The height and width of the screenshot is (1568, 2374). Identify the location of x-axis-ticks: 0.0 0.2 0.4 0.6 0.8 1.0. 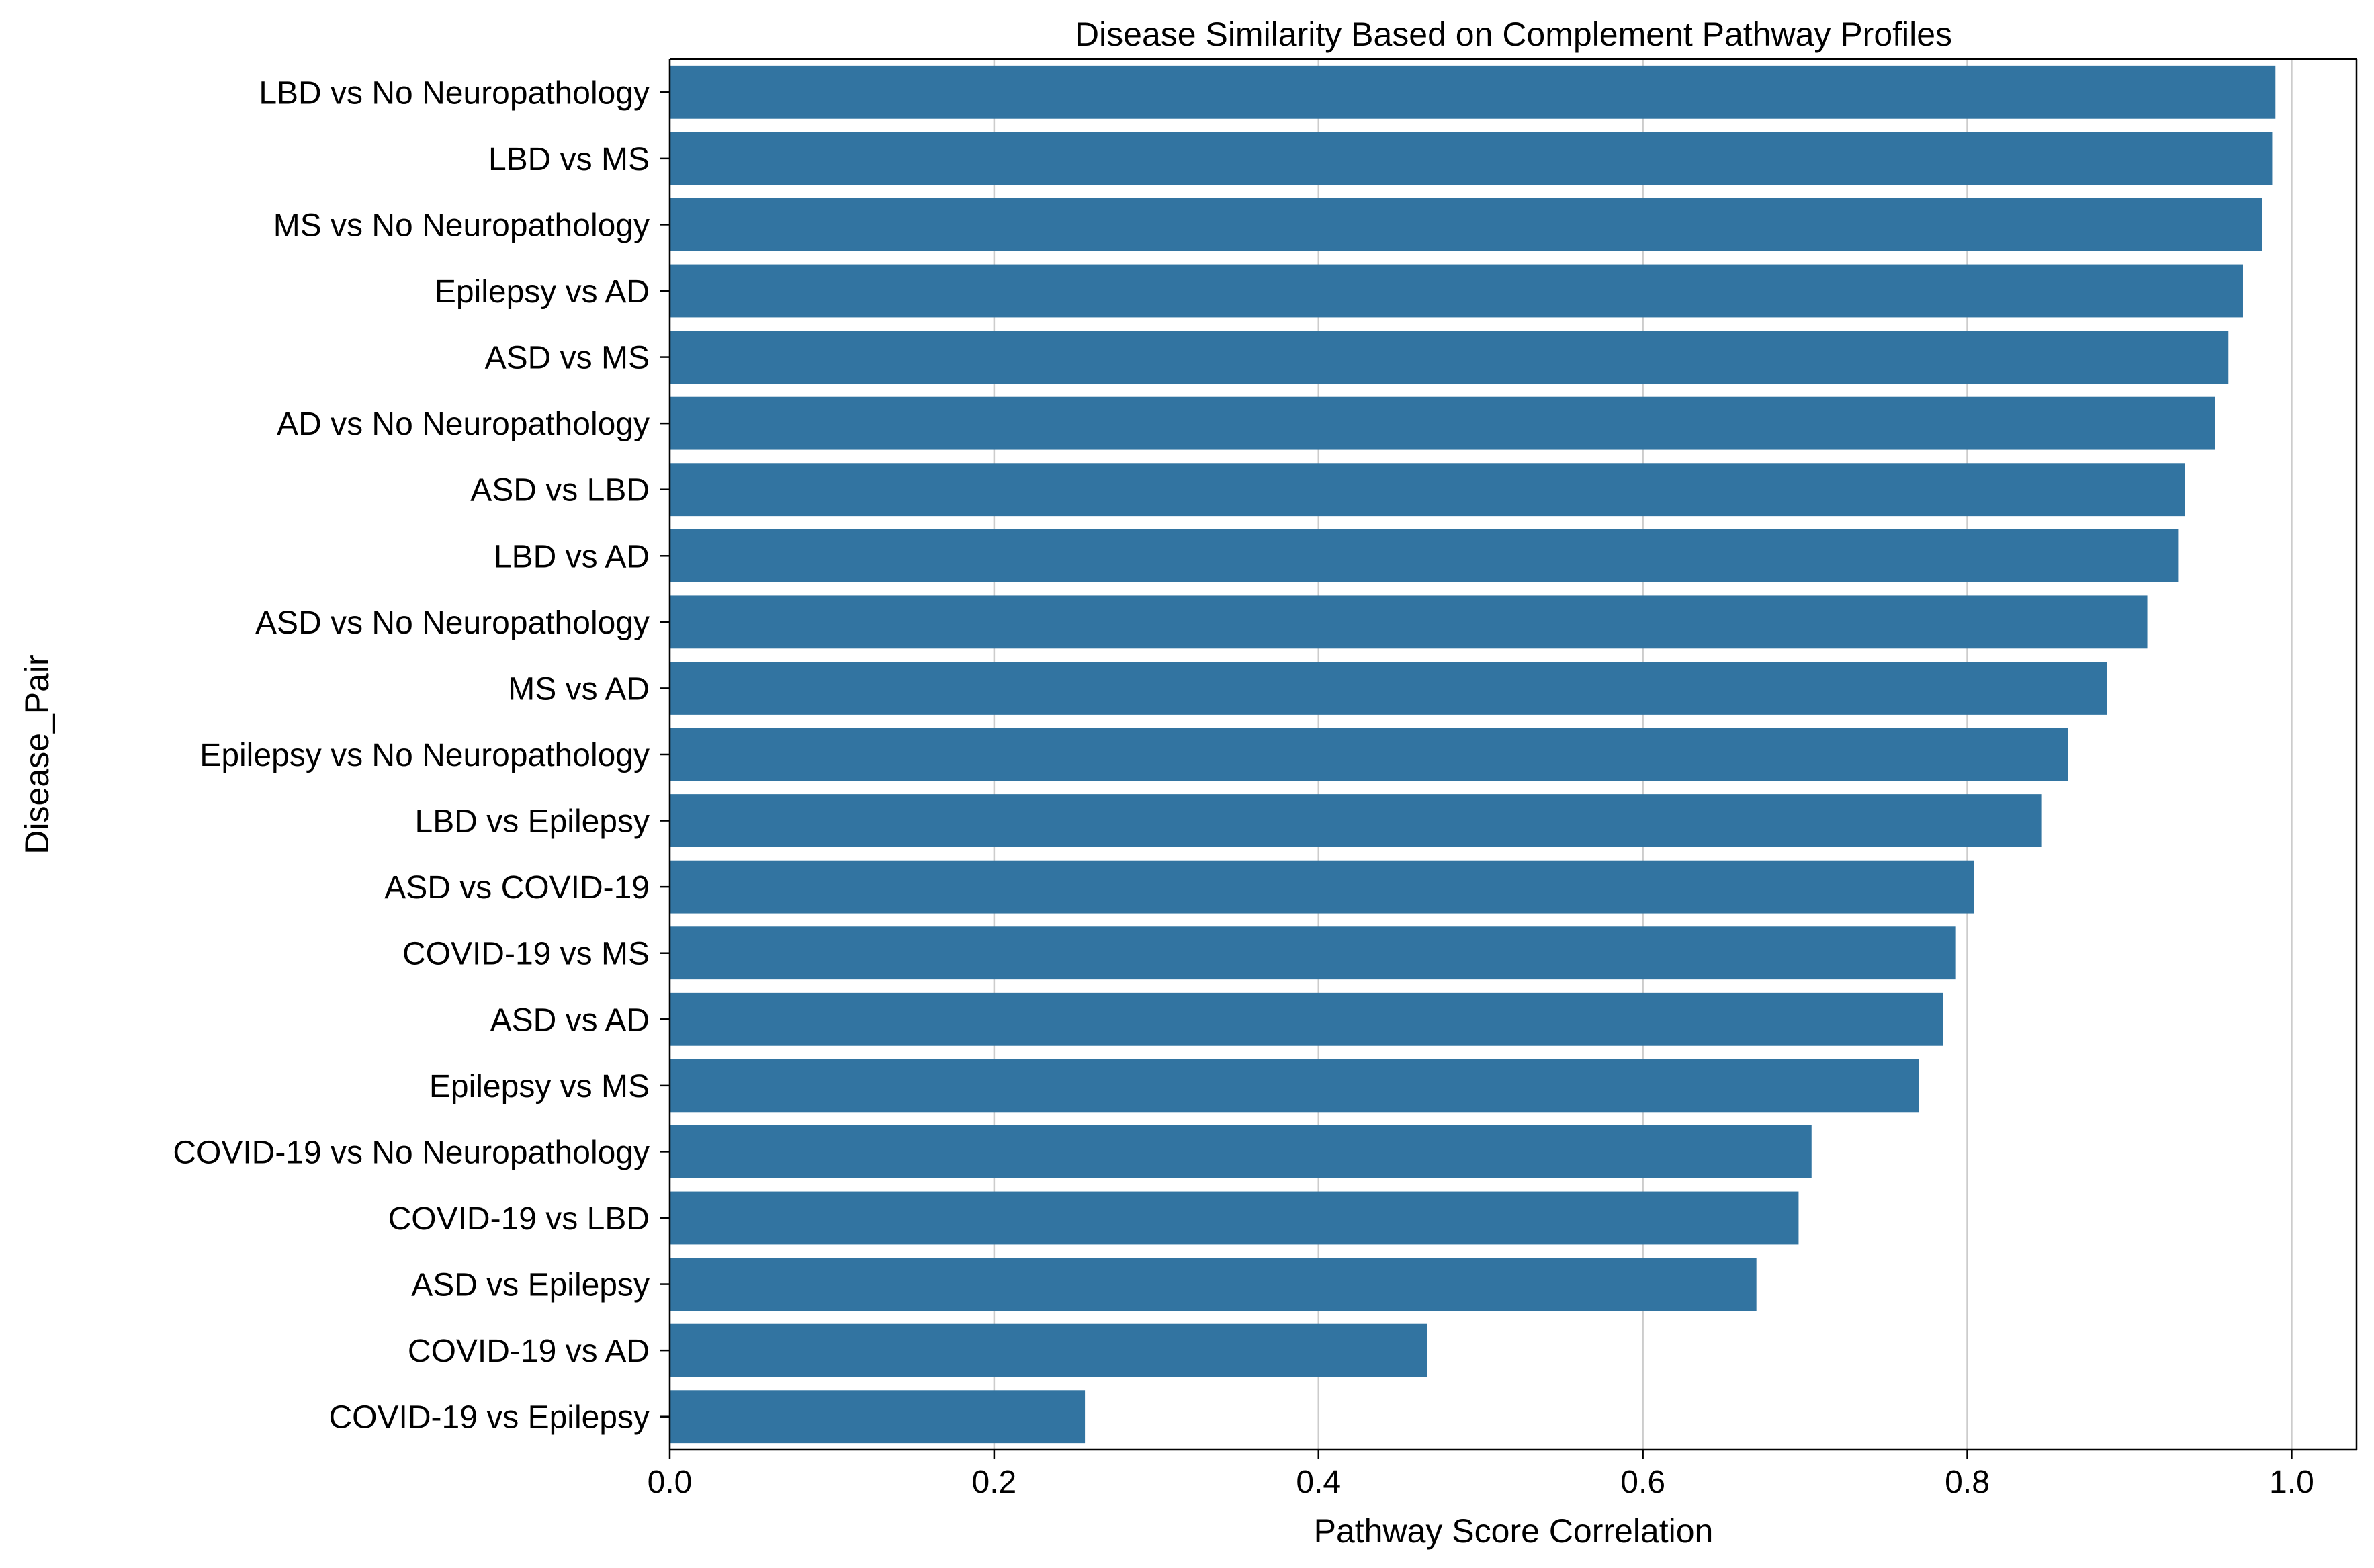
(1481, 1475).